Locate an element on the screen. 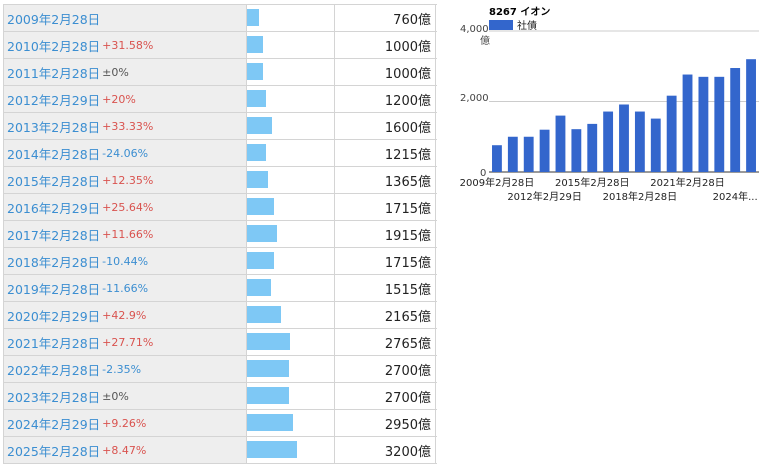 The height and width of the screenshot is (470, 769). change-percent: +9.26% is located at coordinates (124, 423).